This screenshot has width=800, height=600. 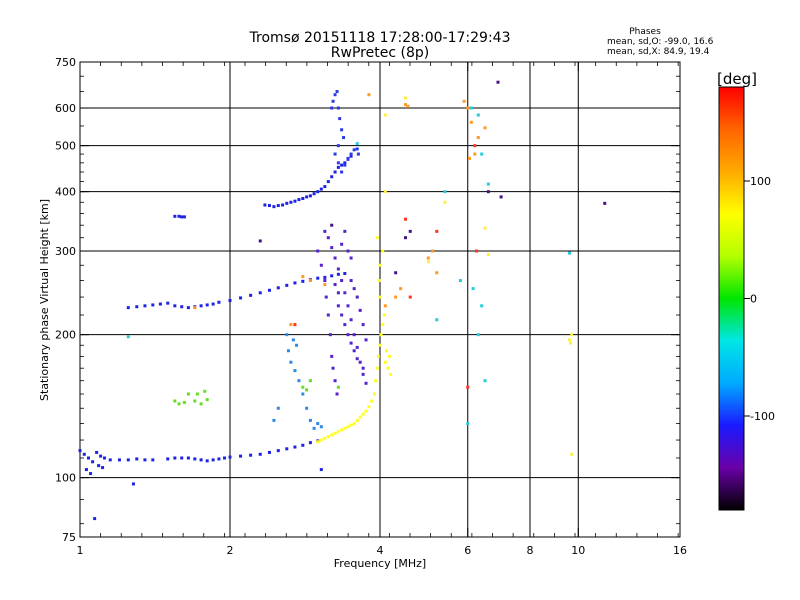 What do you see at coordinates (65, 478) in the screenshot?
I see `y-tick-label: 100` at bounding box center [65, 478].